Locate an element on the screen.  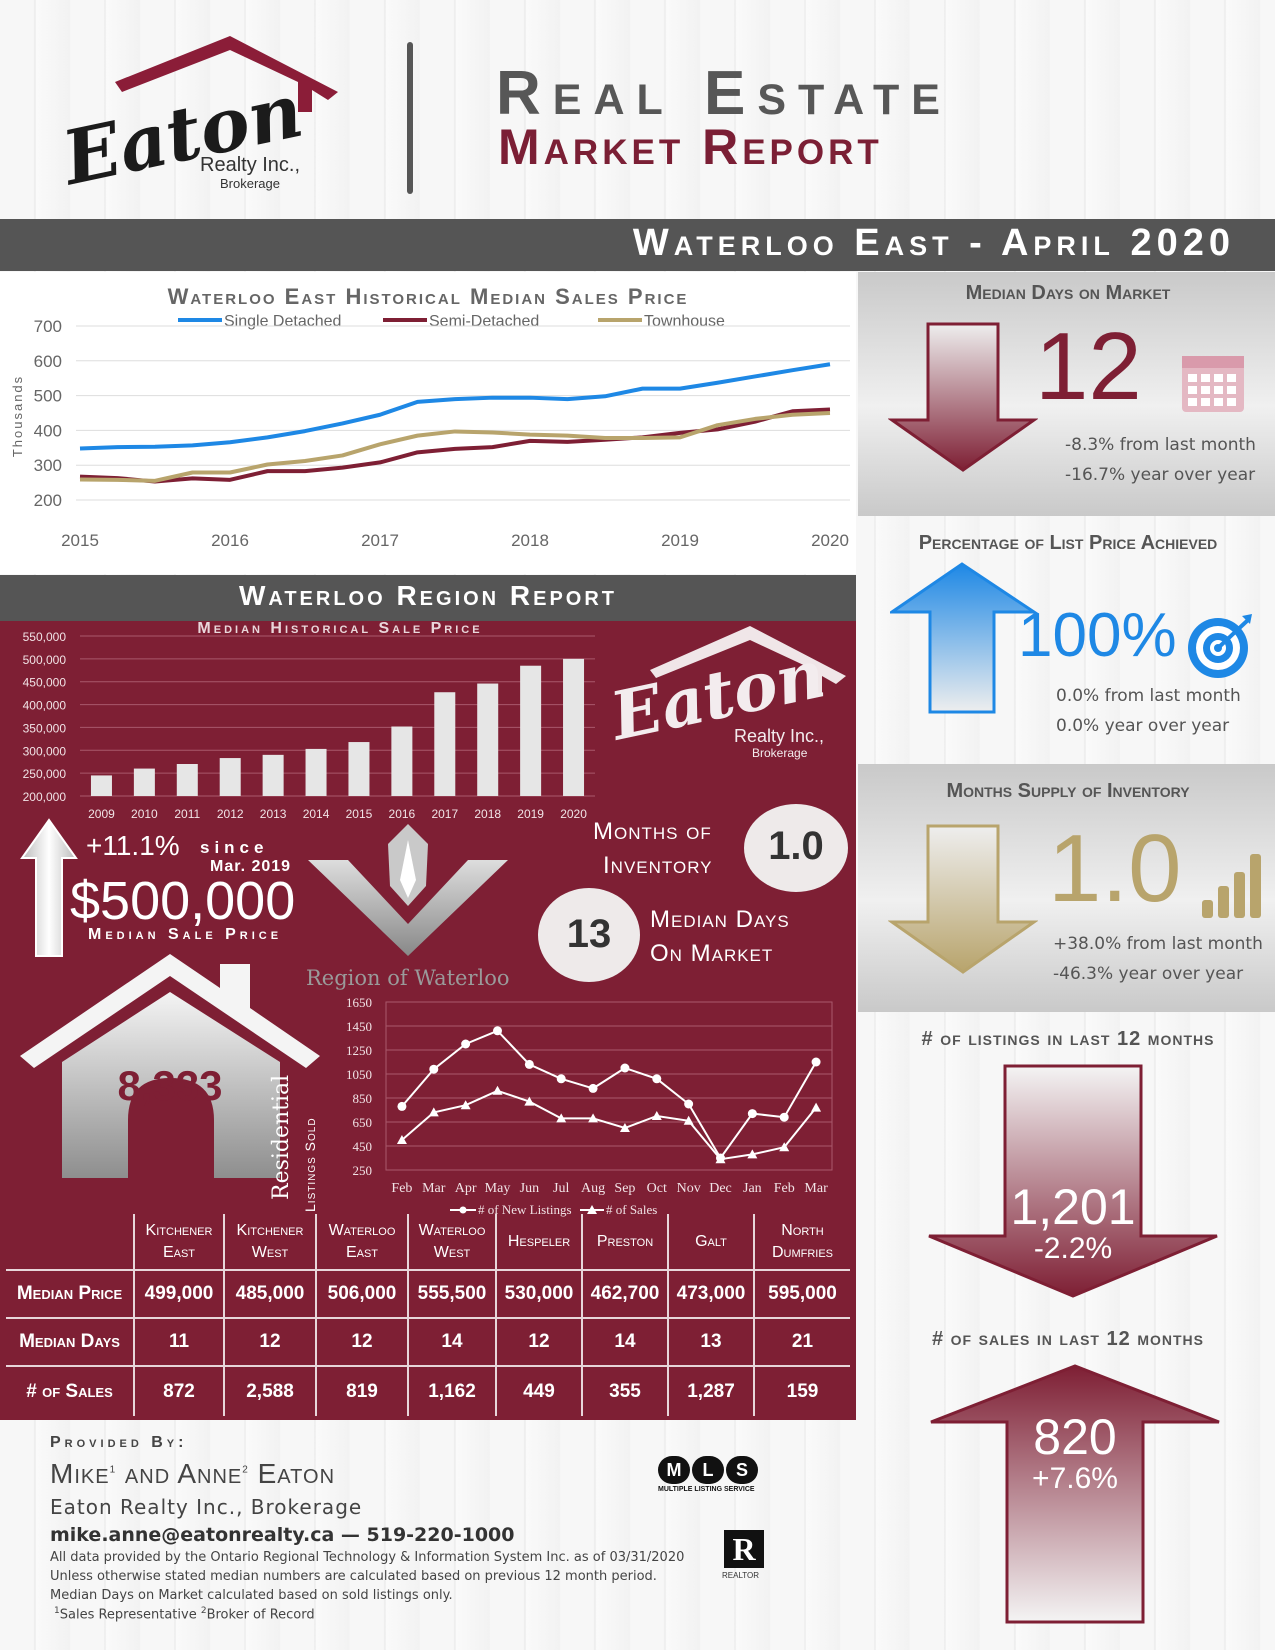
table-cell: 449 is located at coordinates (539, 1390).